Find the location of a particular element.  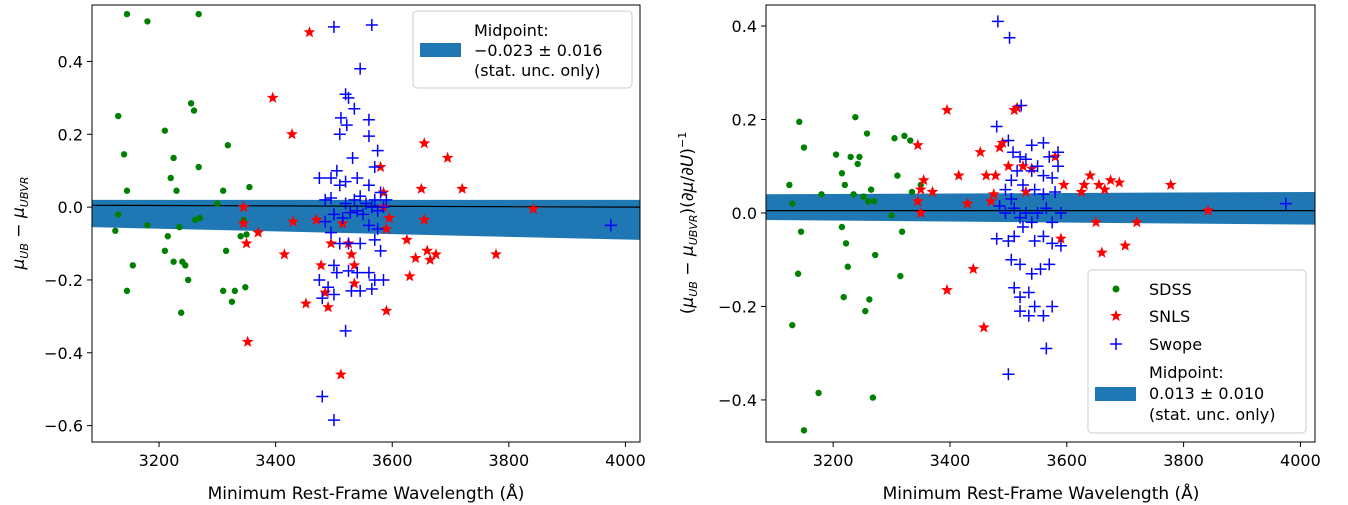

y-tick-label: 0.2 is located at coordinates (744, 120).